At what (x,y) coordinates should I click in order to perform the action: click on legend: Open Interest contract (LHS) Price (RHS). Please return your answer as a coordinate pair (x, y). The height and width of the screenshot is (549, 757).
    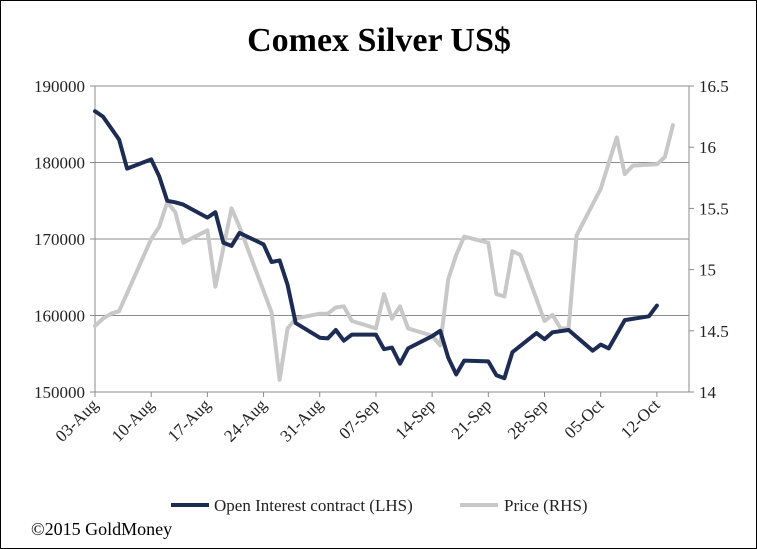
    Looking at the image, I should click on (379, 505).